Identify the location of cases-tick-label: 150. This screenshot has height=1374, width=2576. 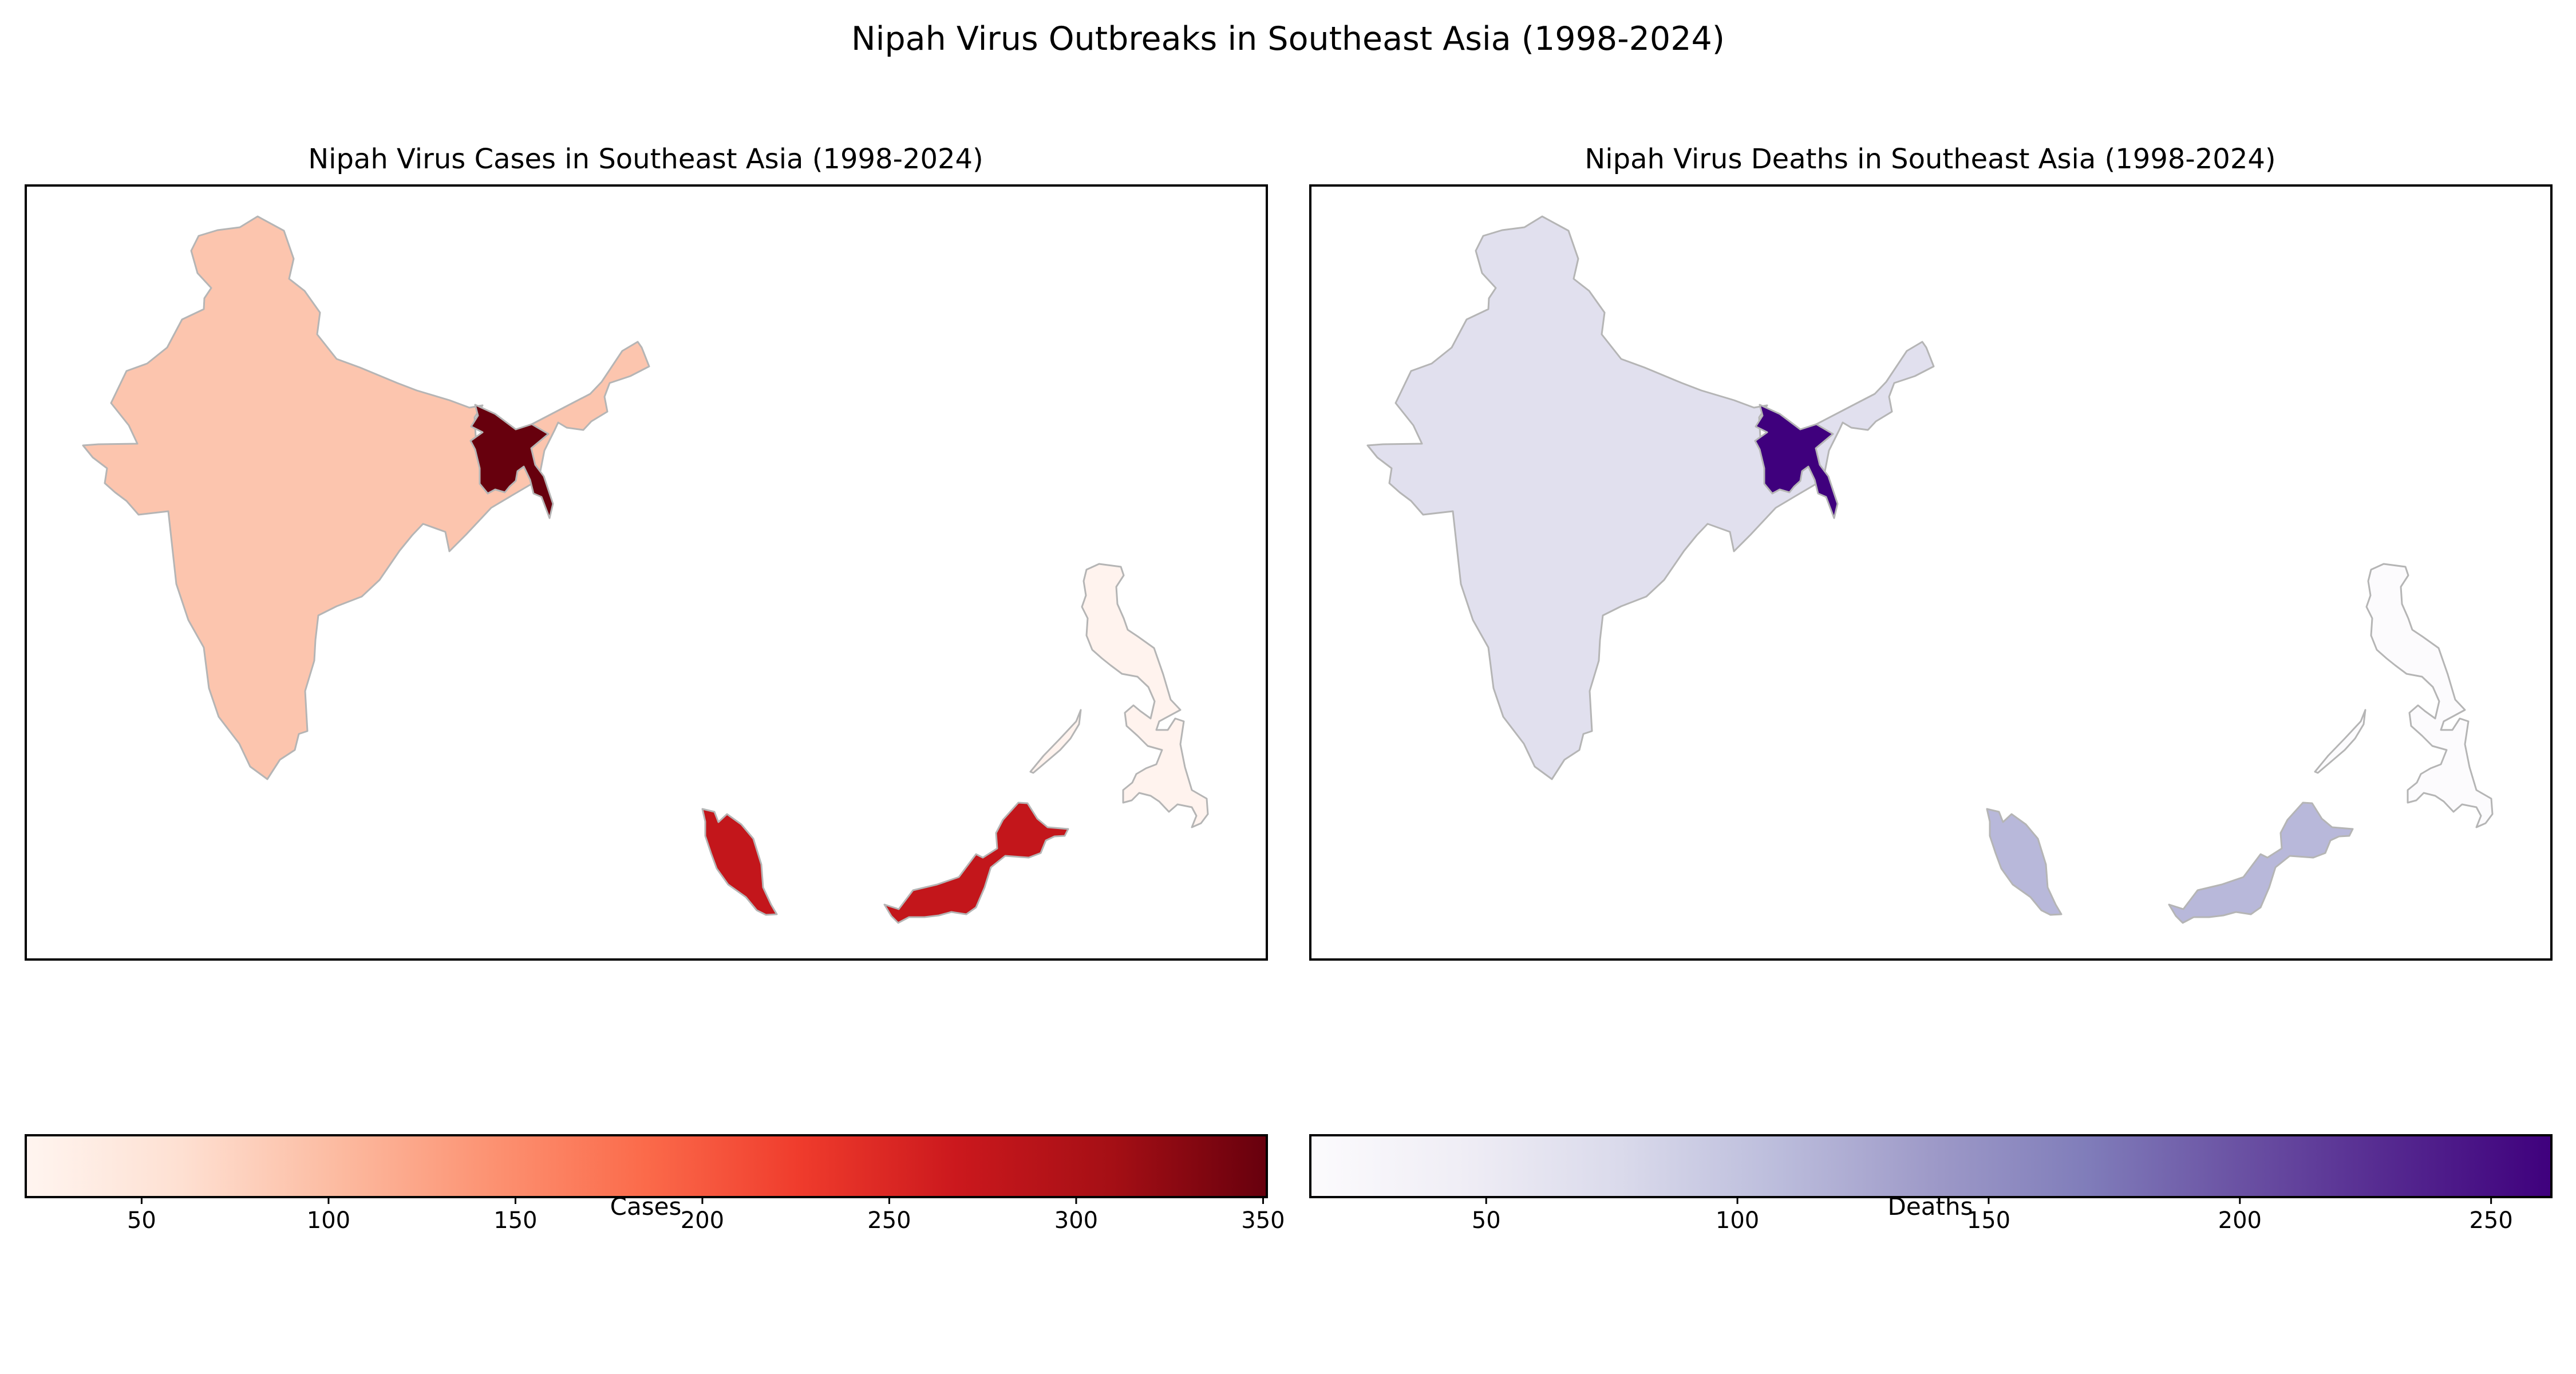
(515, 1220).